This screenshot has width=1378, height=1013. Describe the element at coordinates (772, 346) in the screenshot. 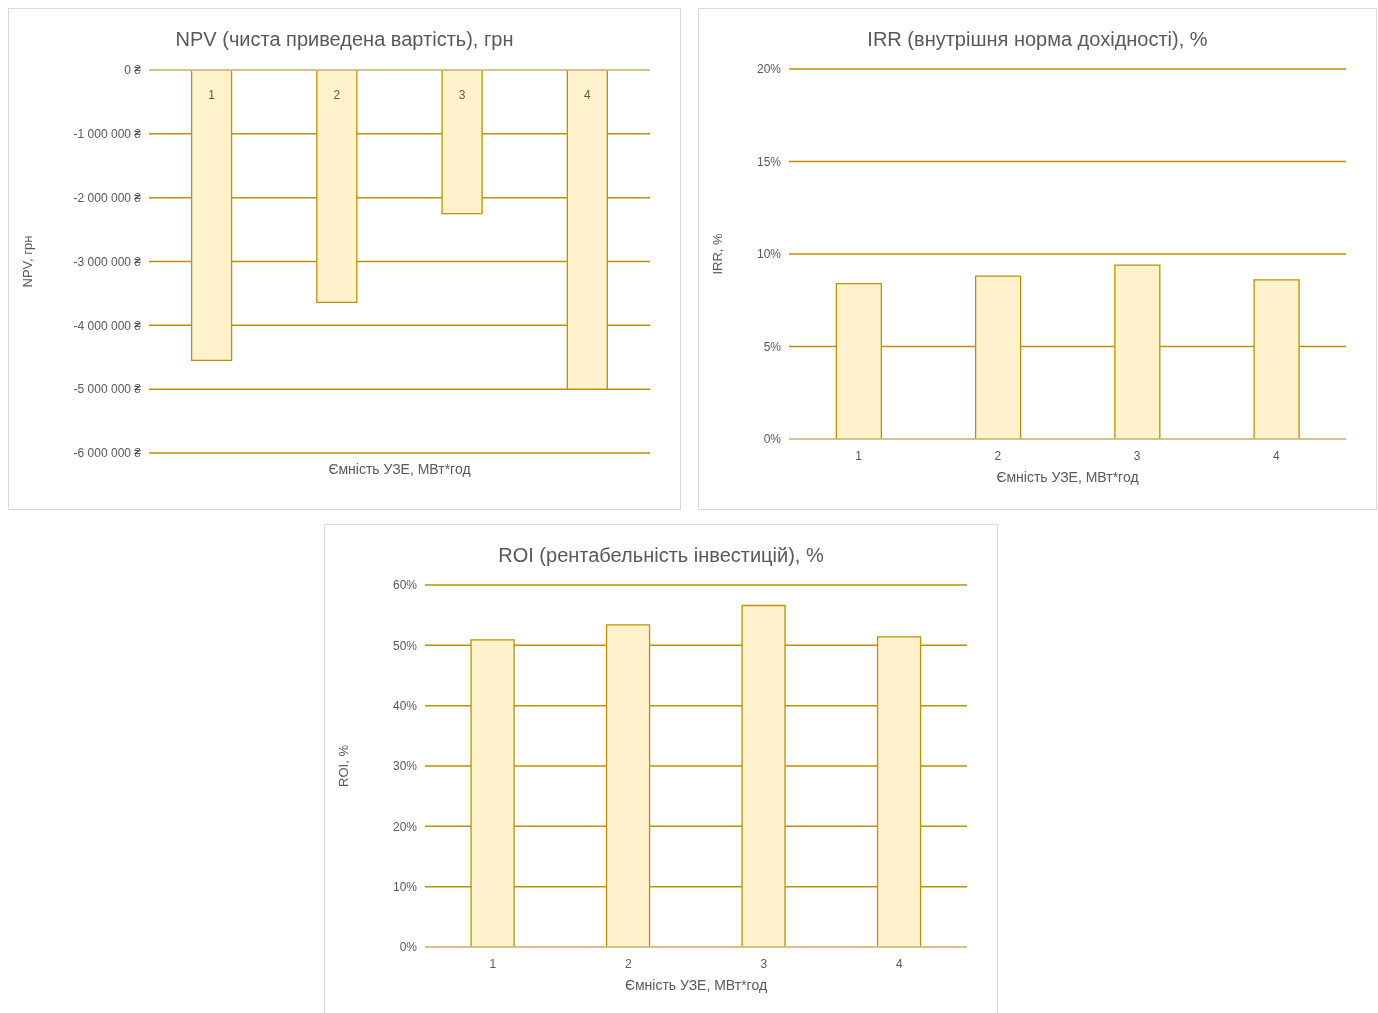

I see `y-tick-label: 5%` at that location.